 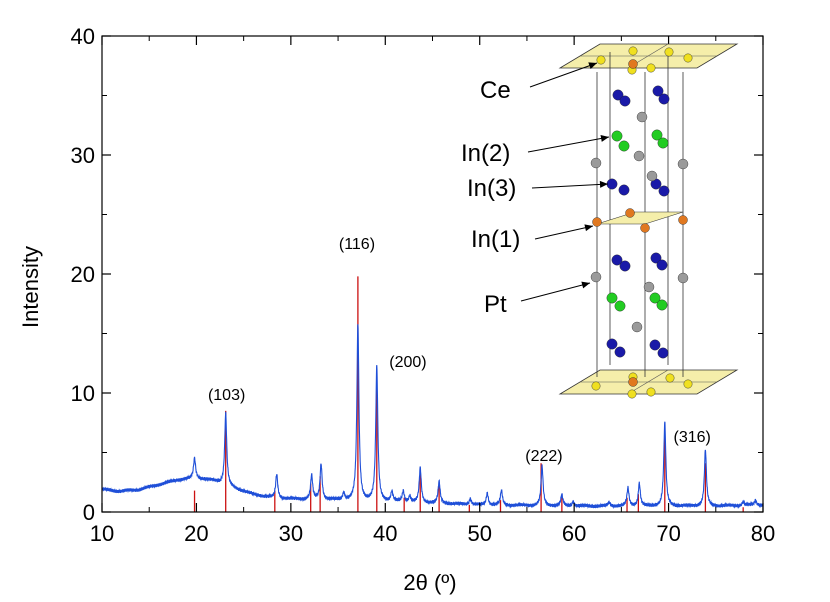 I want to click on inset-label-1: In(2), so click(x=485, y=153).